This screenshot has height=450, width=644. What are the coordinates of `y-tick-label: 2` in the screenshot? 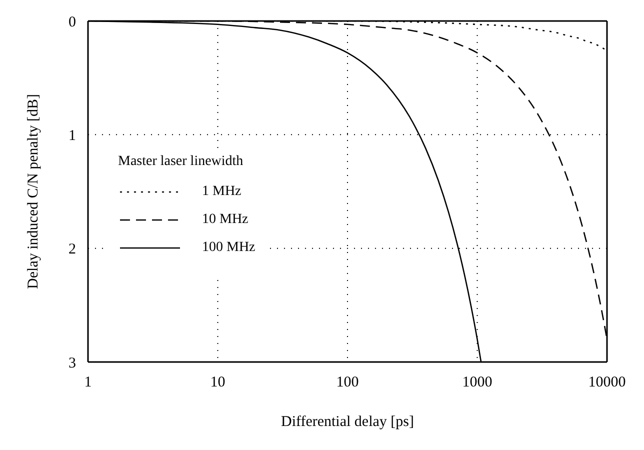 It's located at (72, 250).